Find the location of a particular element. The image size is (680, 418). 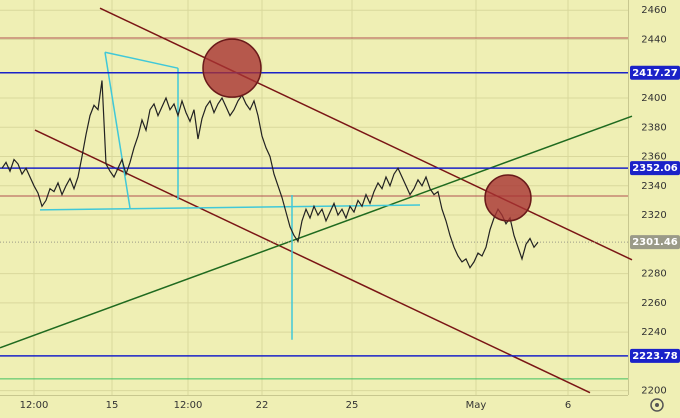

price-badge-label: 2301.46 is located at coordinates (655, 242).